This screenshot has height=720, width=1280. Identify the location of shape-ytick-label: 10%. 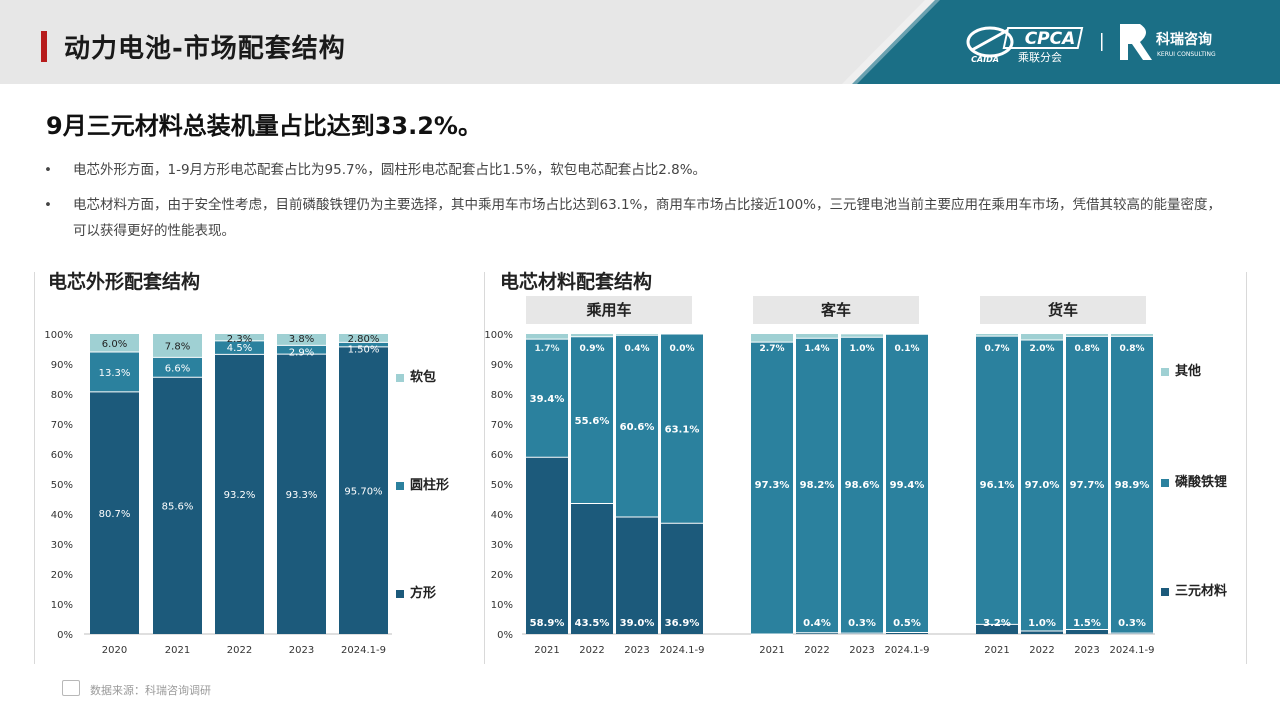
(62, 605).